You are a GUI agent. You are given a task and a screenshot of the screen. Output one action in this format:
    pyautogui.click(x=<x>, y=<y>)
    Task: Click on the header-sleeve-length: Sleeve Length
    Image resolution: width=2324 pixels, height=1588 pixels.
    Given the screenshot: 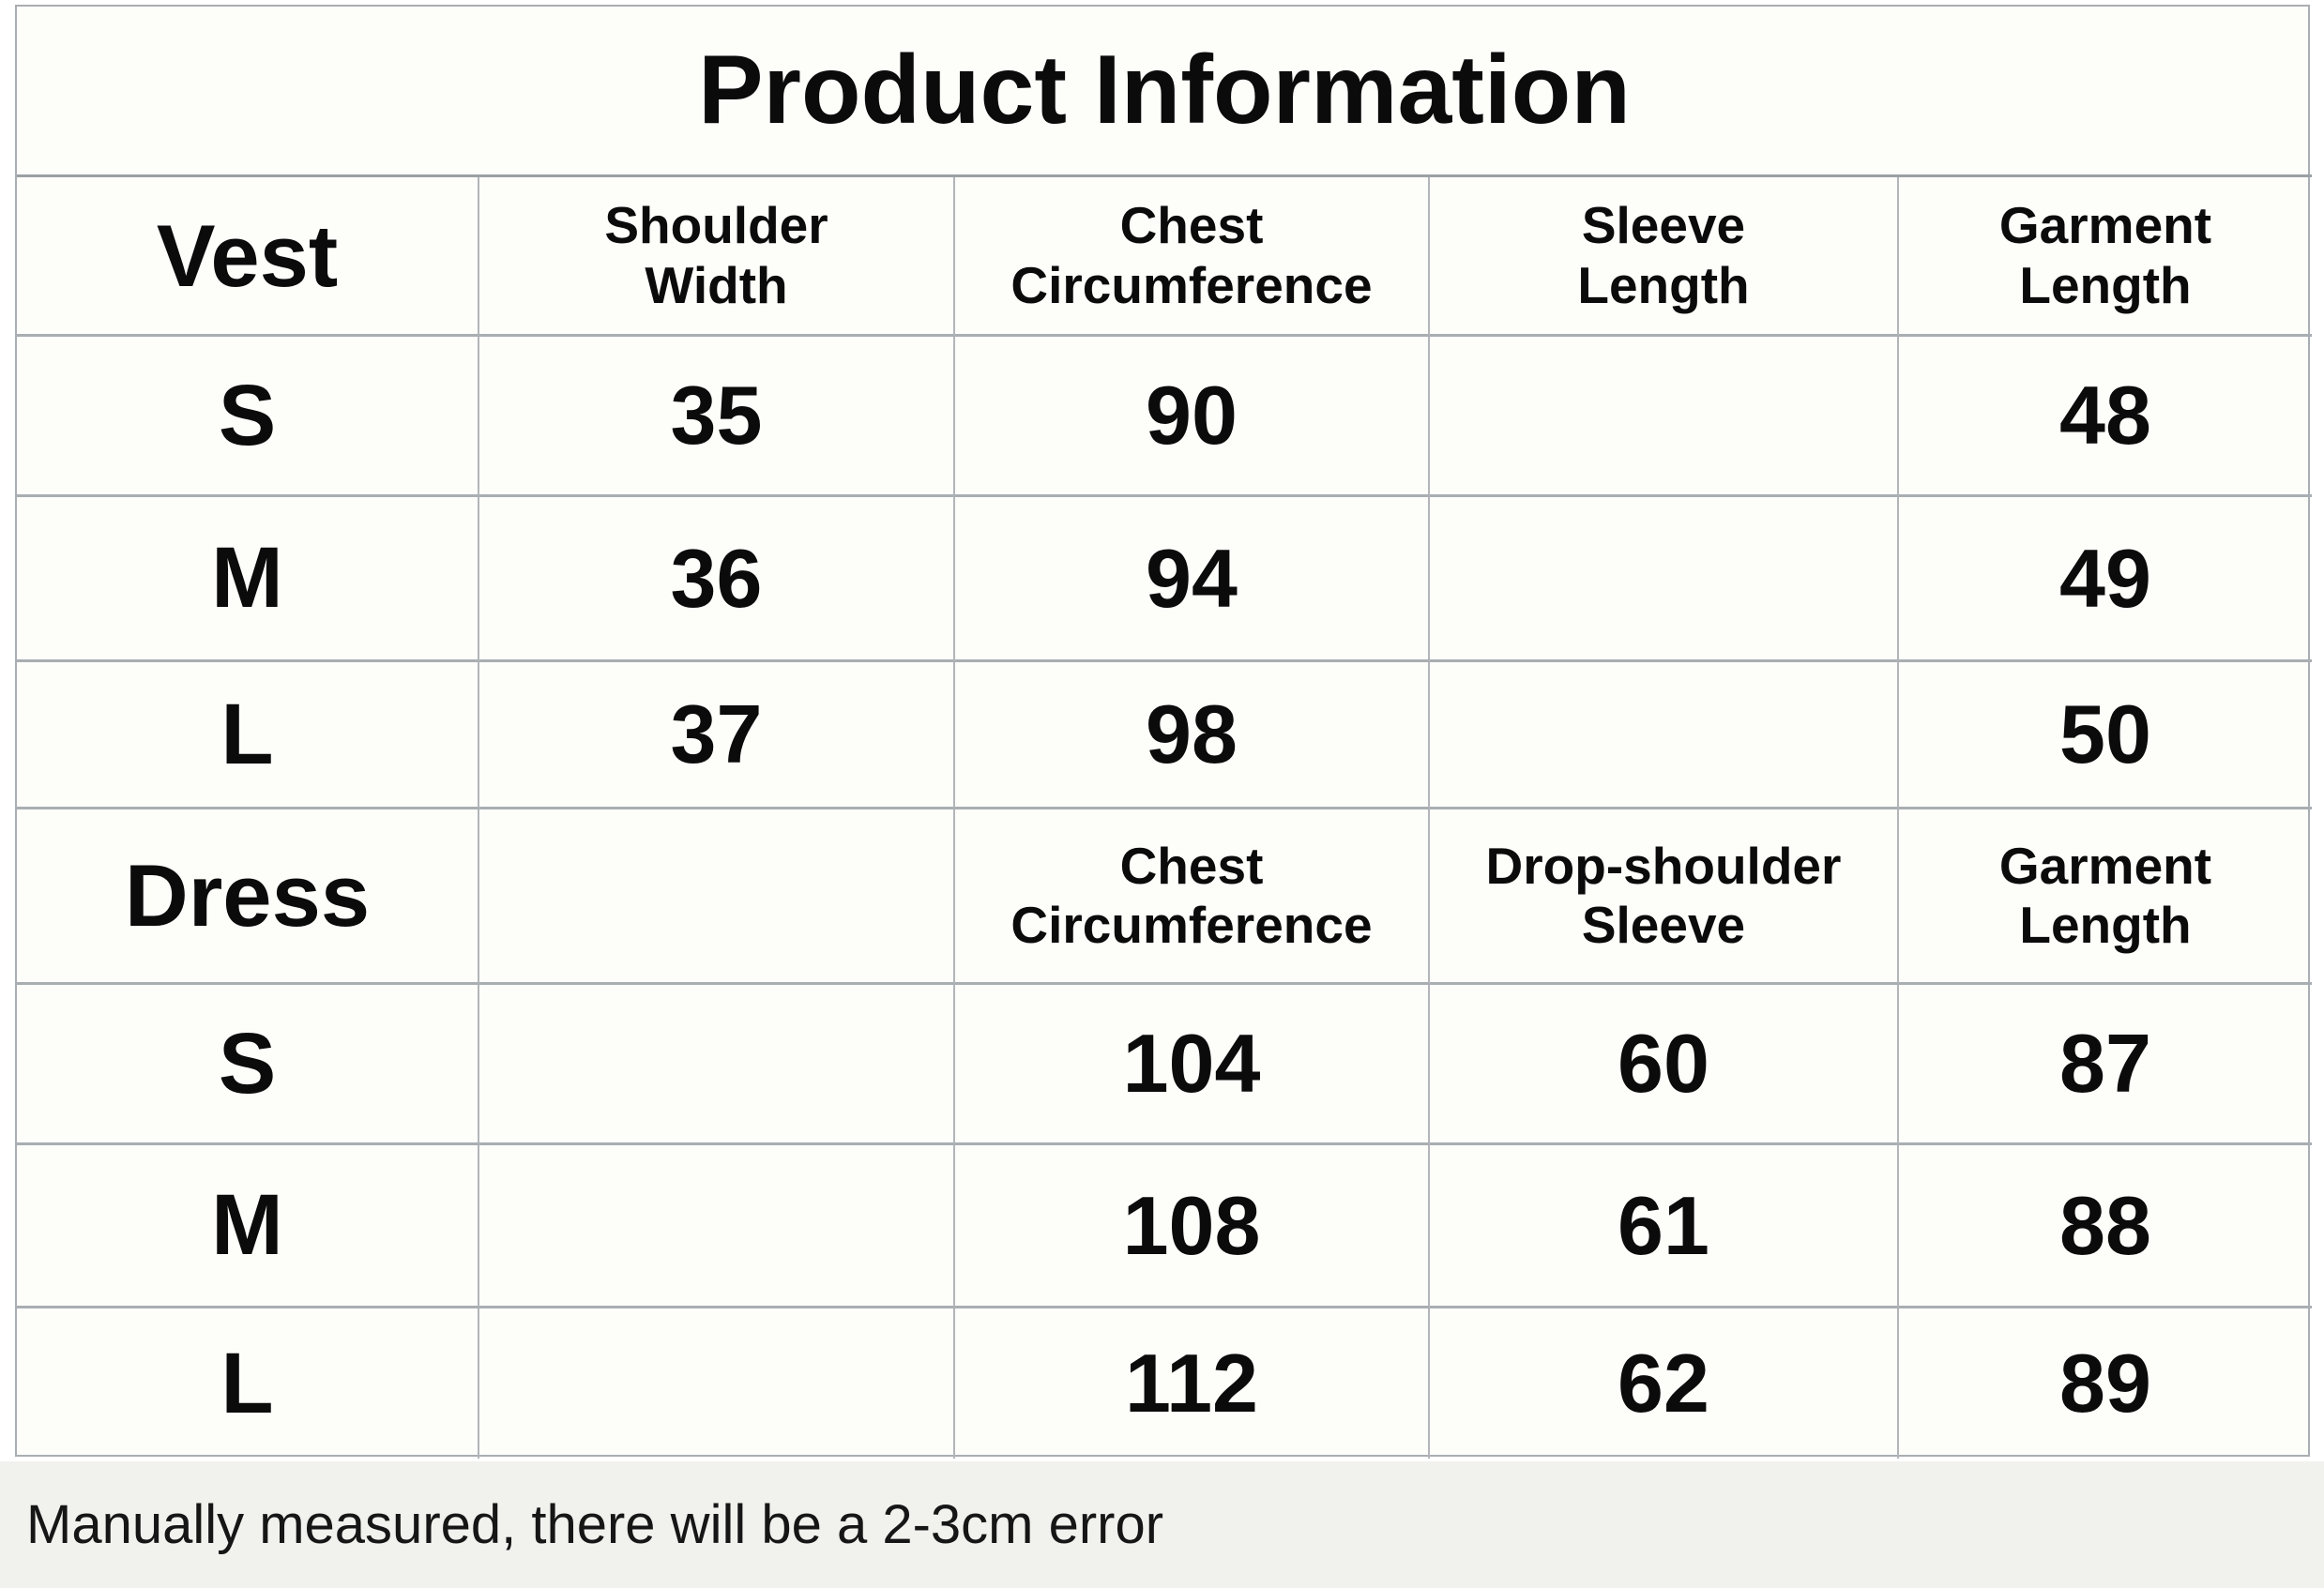 What is the action you would take?
    pyautogui.click(x=1664, y=257)
    